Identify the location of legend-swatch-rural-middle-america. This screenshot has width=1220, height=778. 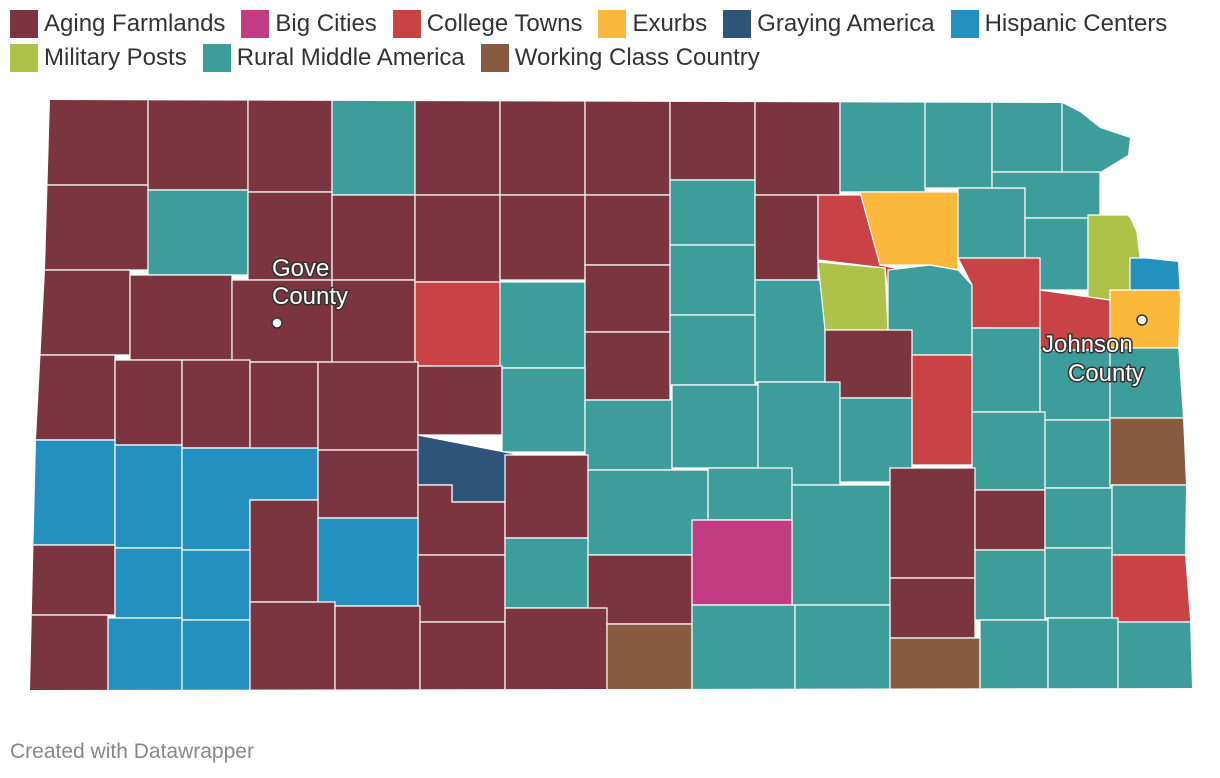
(216, 58).